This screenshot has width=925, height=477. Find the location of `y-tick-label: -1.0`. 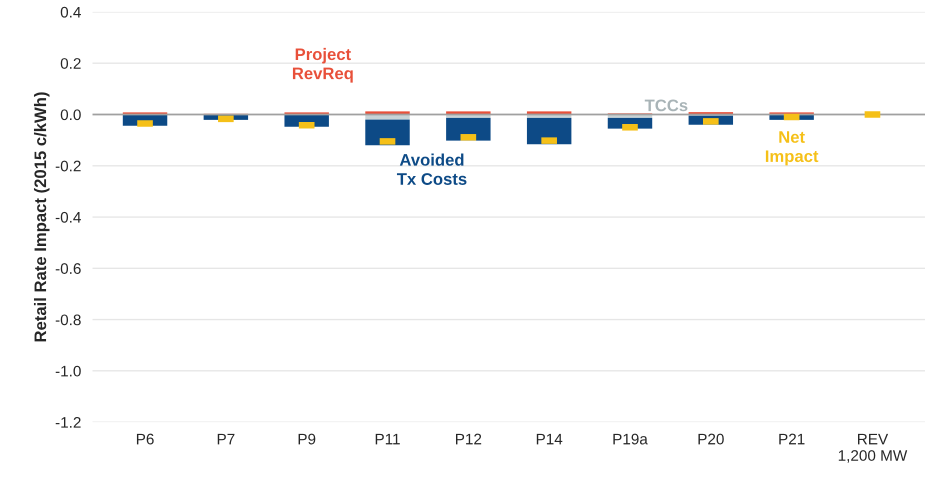

y-tick-label: -1.0 is located at coordinates (68, 371).